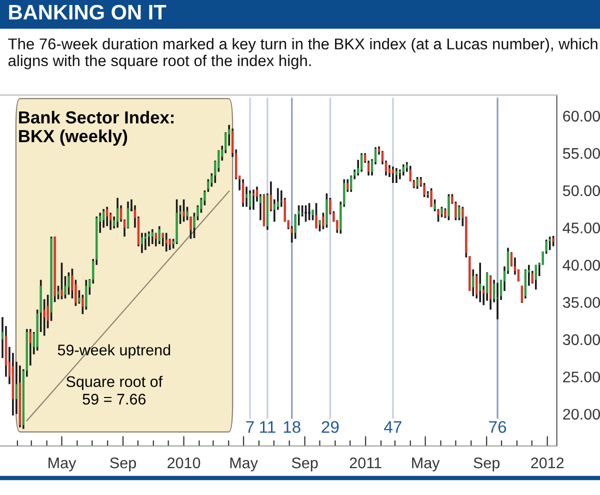 The image size is (600, 495). What do you see at coordinates (114, 390) in the screenshot?
I see `annotation: Square root of 59 = 7.66` at bounding box center [114, 390].